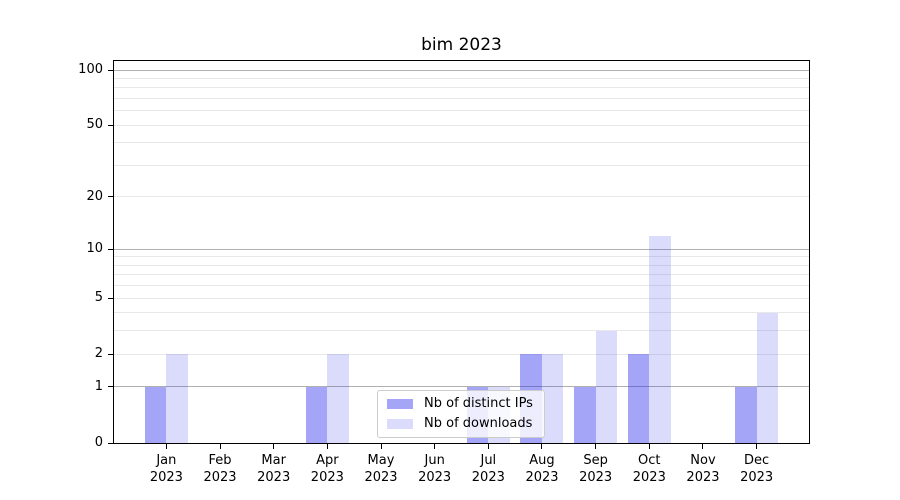 The image size is (900, 500). I want to click on legend-row-downloads: Nb of downloads, so click(461, 424).